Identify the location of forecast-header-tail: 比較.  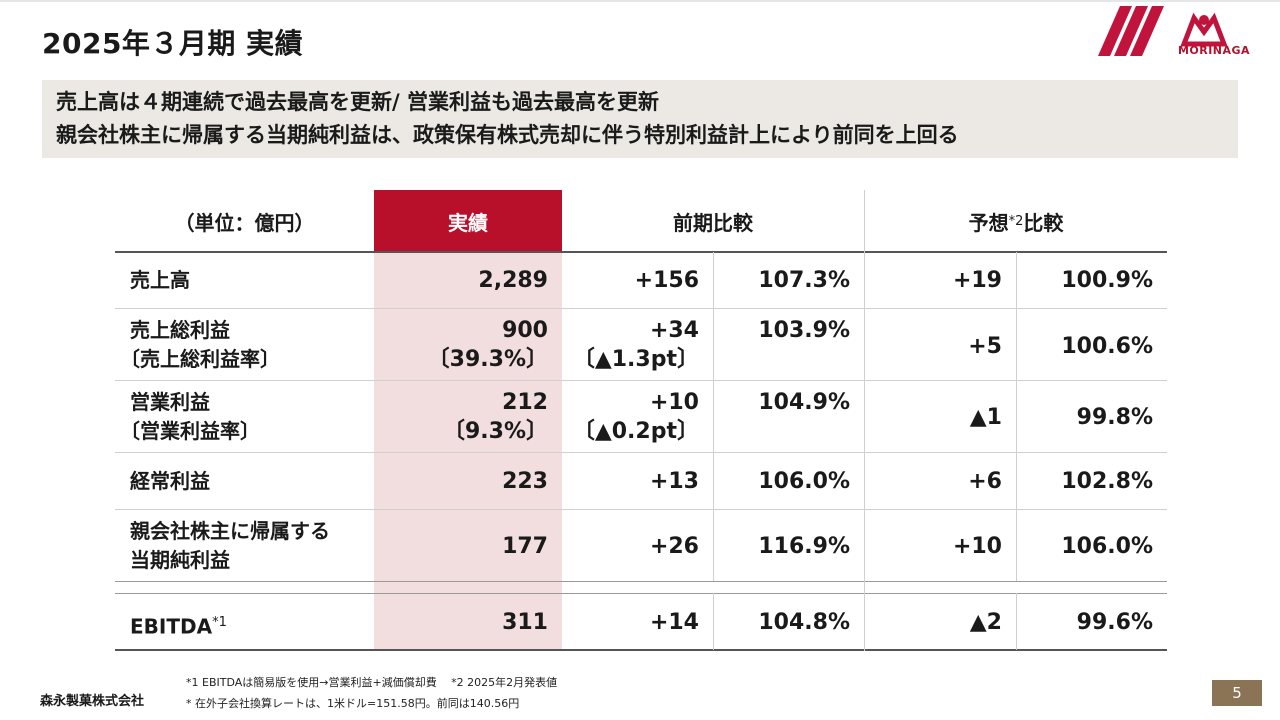
(1043, 222).